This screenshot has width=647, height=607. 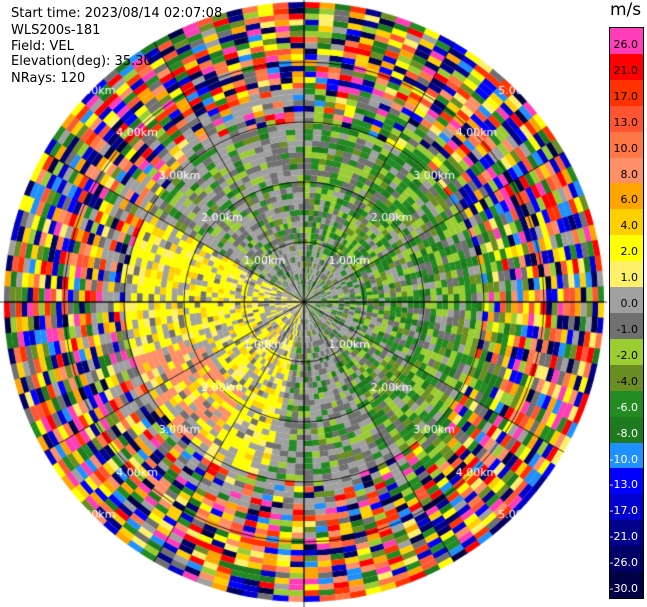 What do you see at coordinates (627, 381) in the screenshot?
I see `colorbar-tick-label: -4.0` at bounding box center [627, 381].